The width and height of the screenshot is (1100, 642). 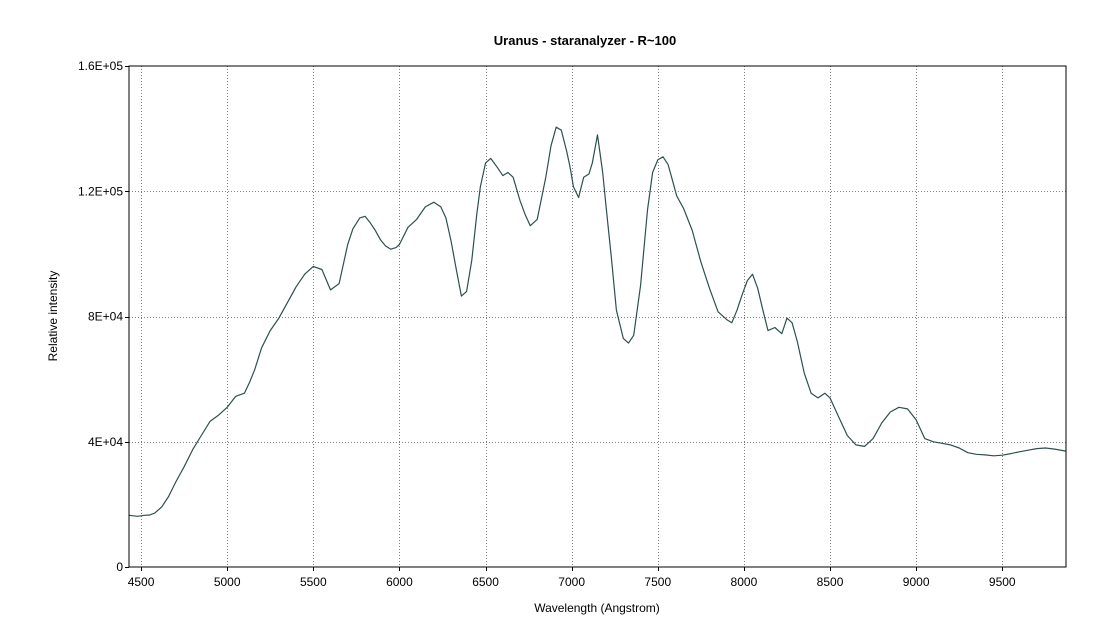 What do you see at coordinates (399, 582) in the screenshot?
I see `x-tick-label: 6000` at bounding box center [399, 582].